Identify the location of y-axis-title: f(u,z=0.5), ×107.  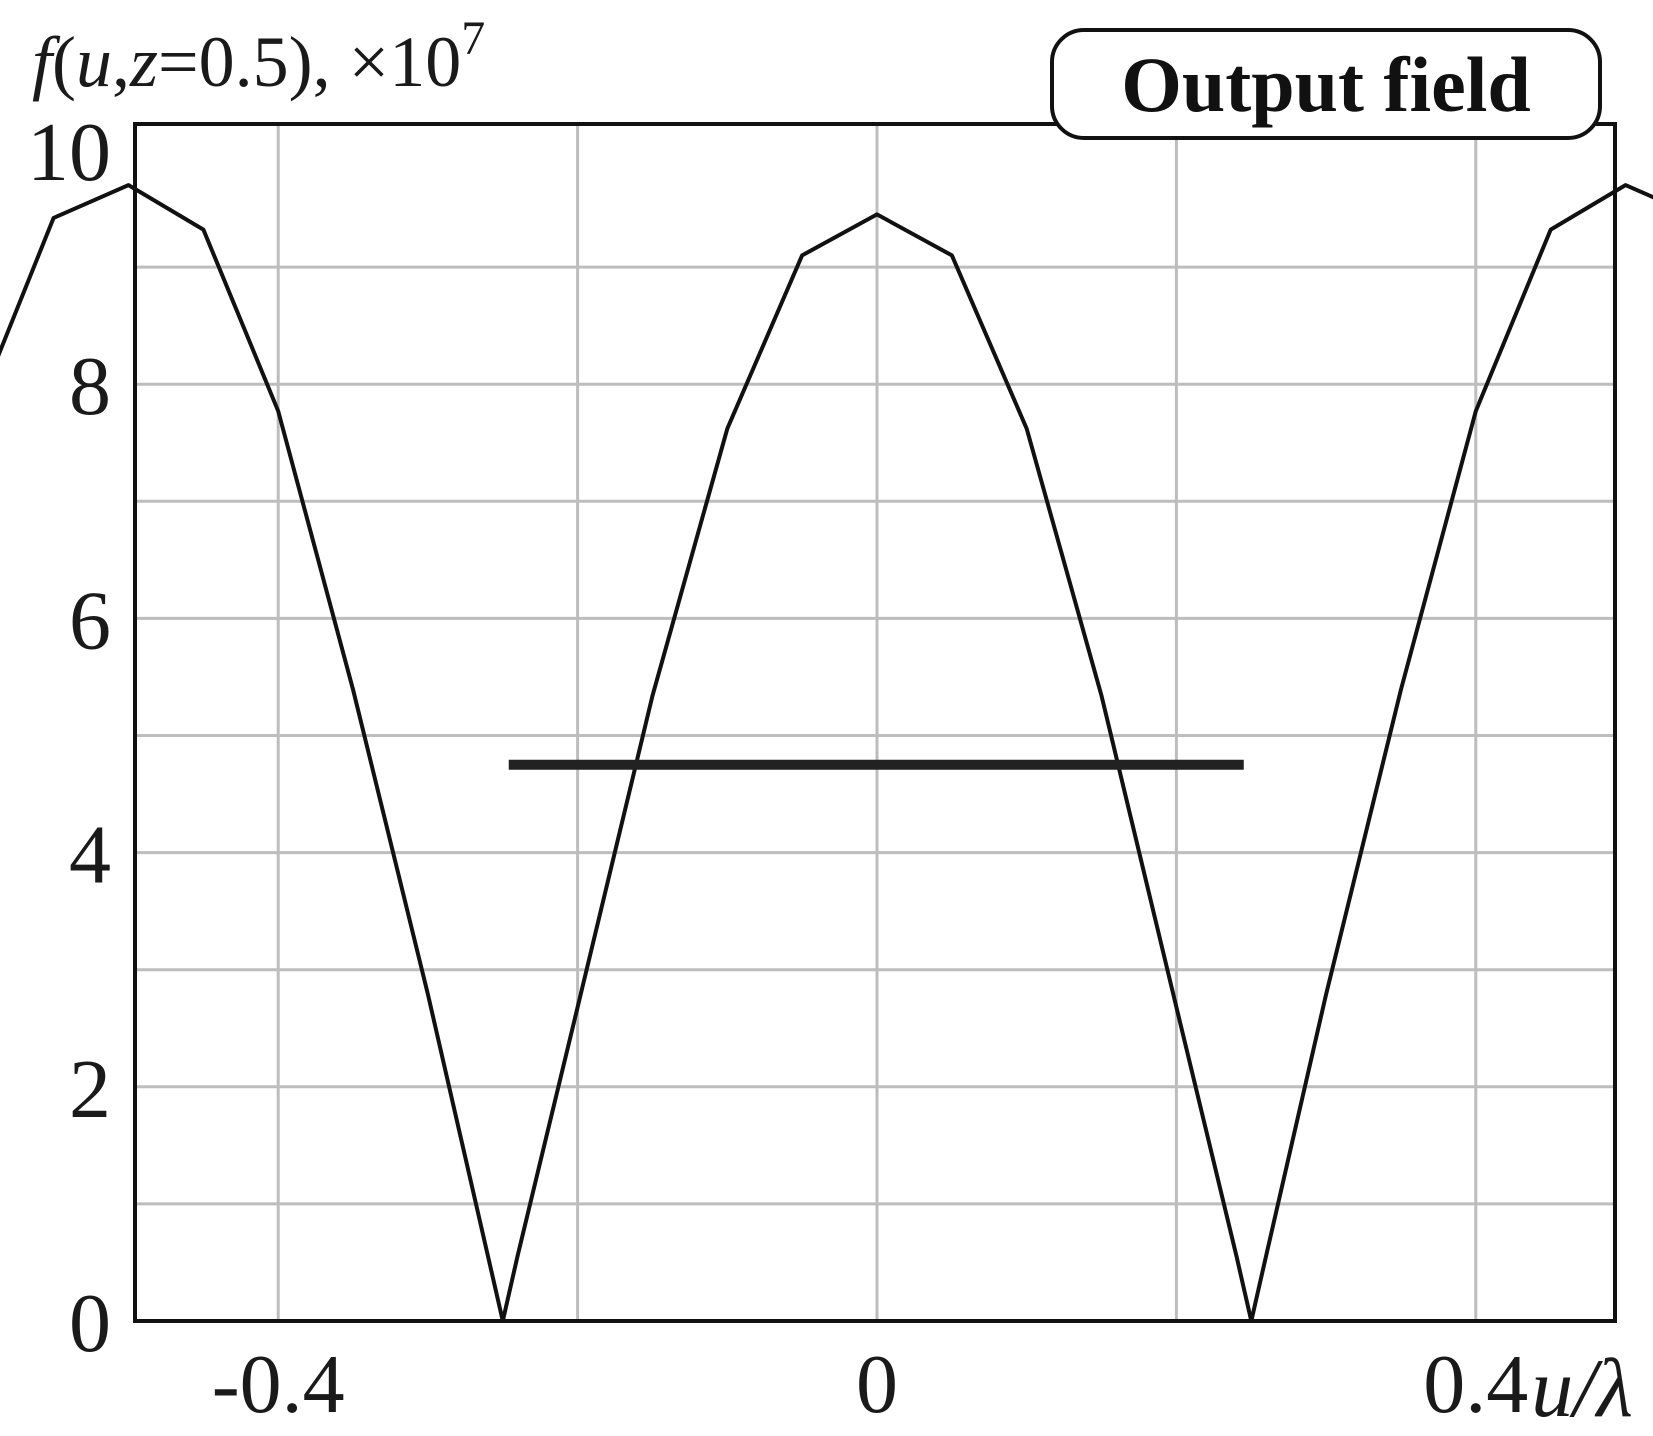
(258, 57).